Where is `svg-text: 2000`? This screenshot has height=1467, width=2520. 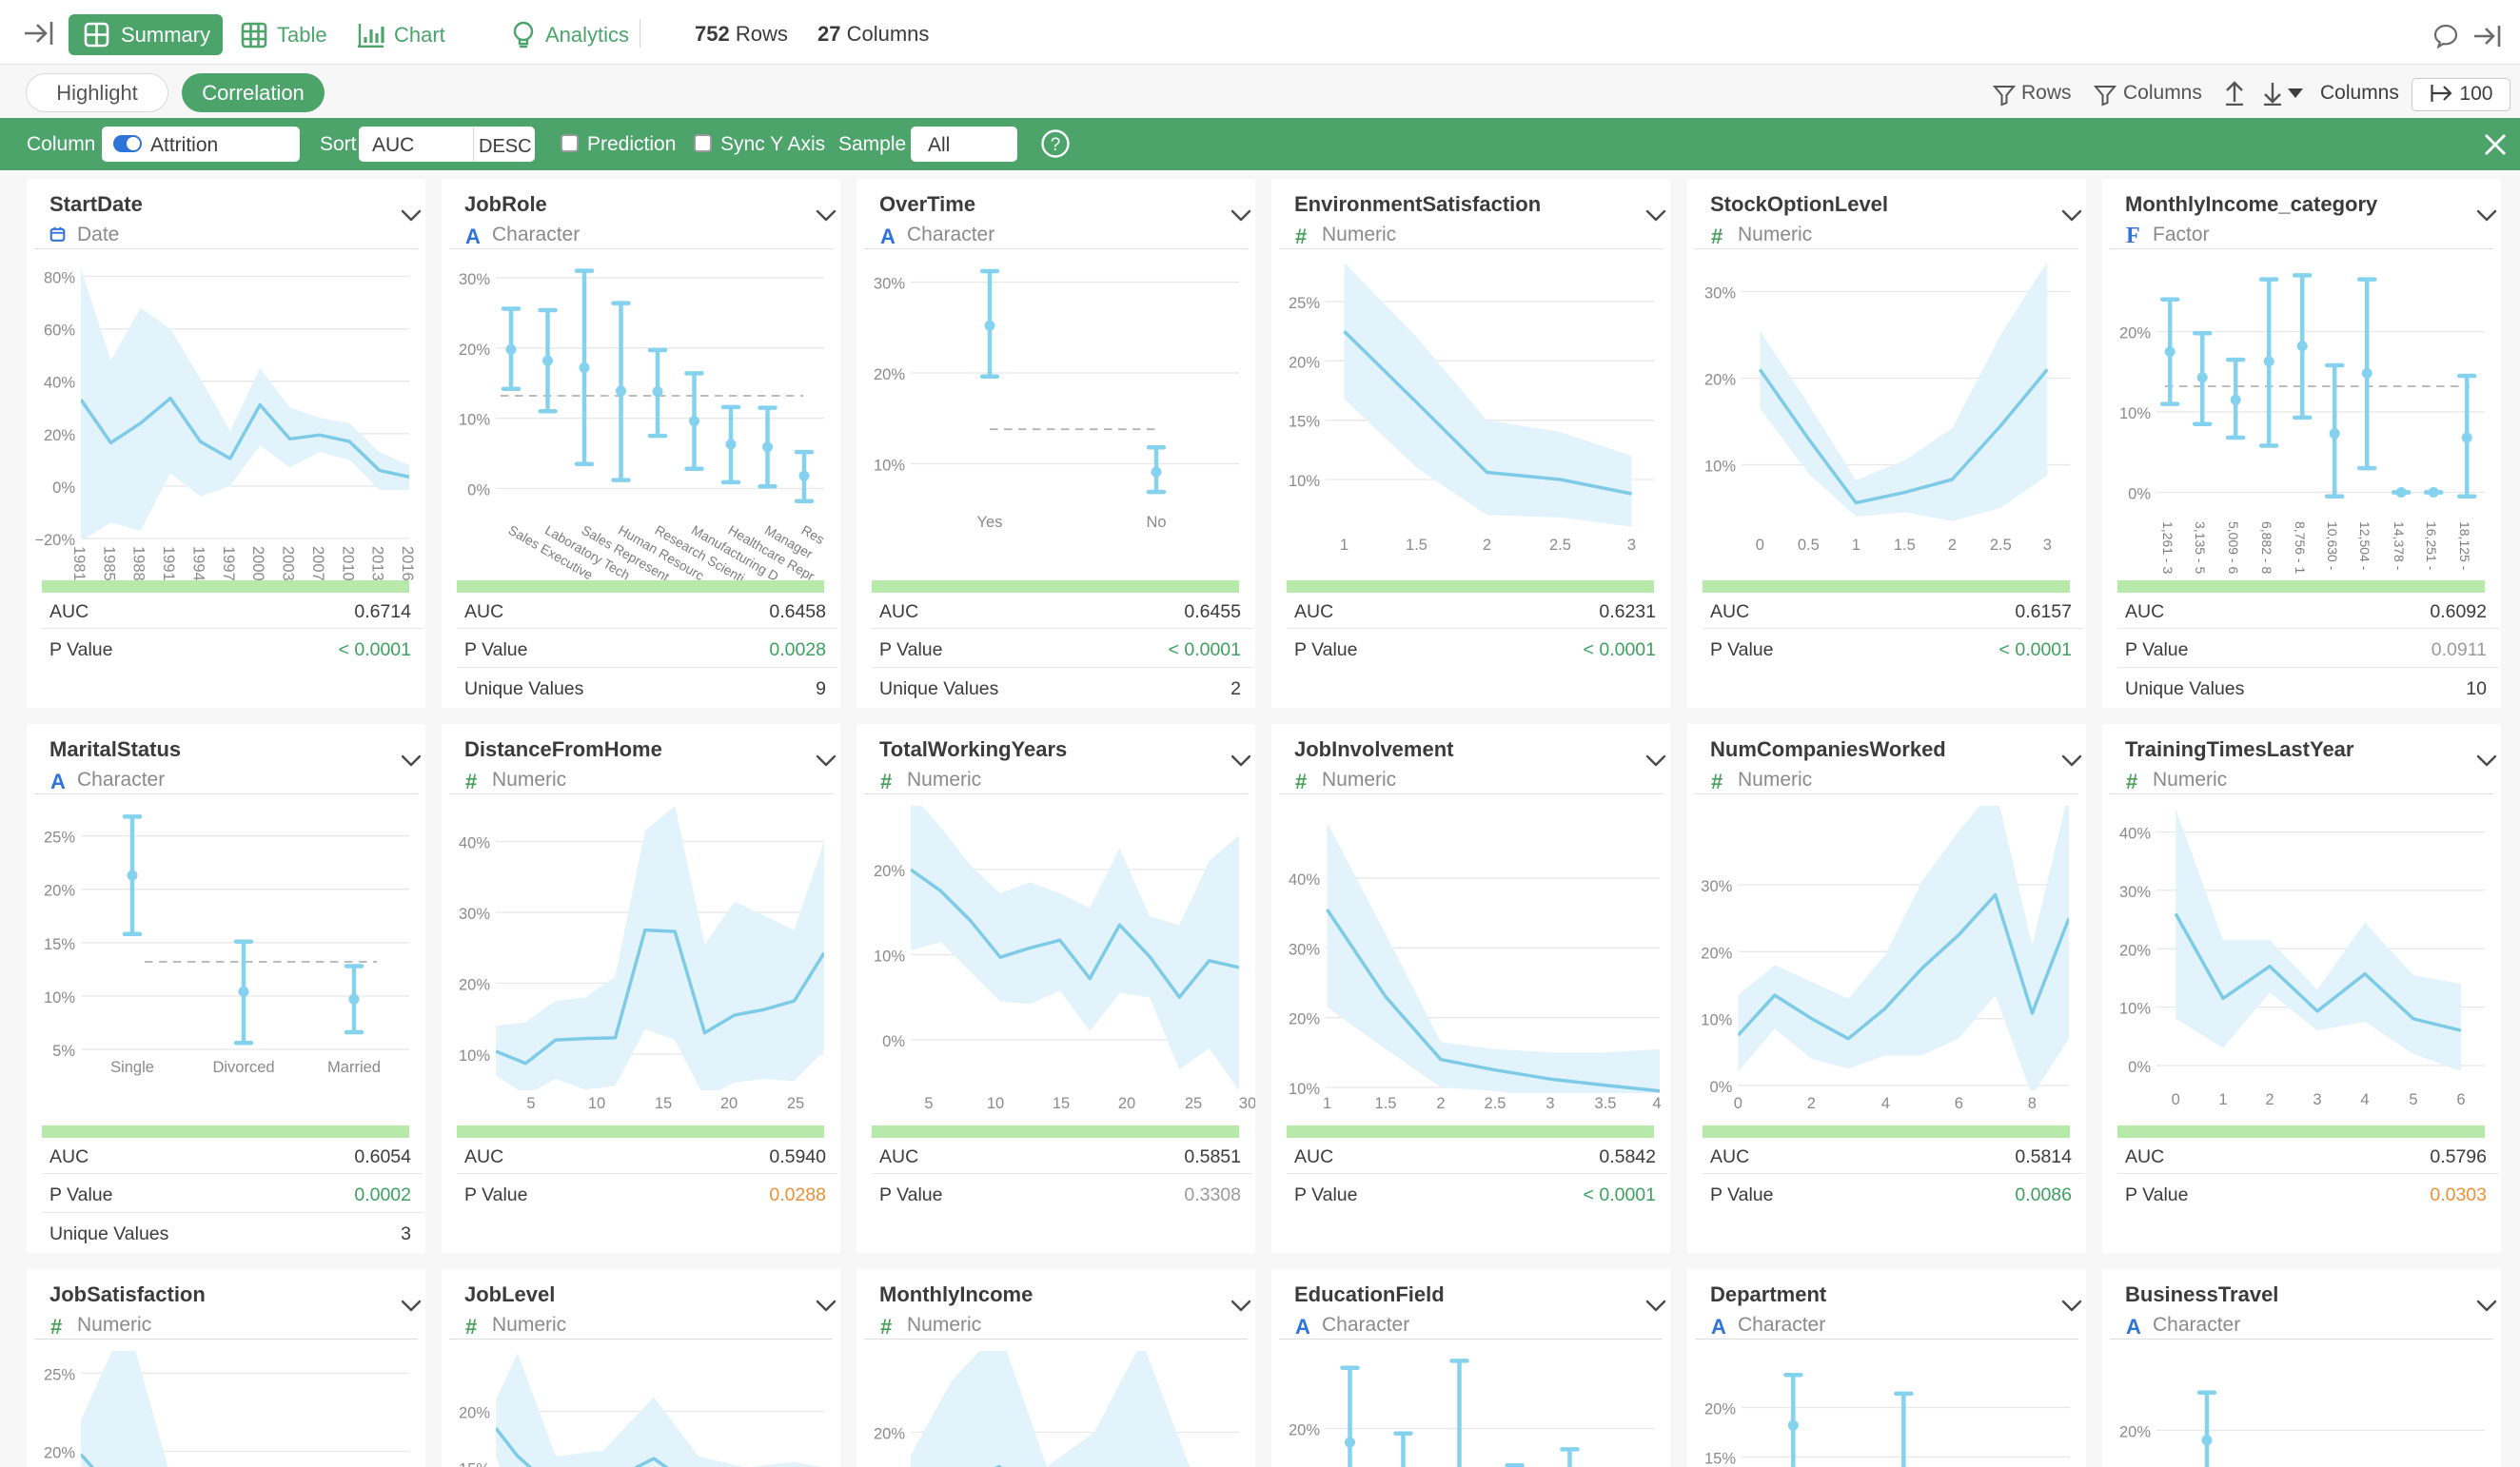 svg-text: 2000 is located at coordinates (257, 563).